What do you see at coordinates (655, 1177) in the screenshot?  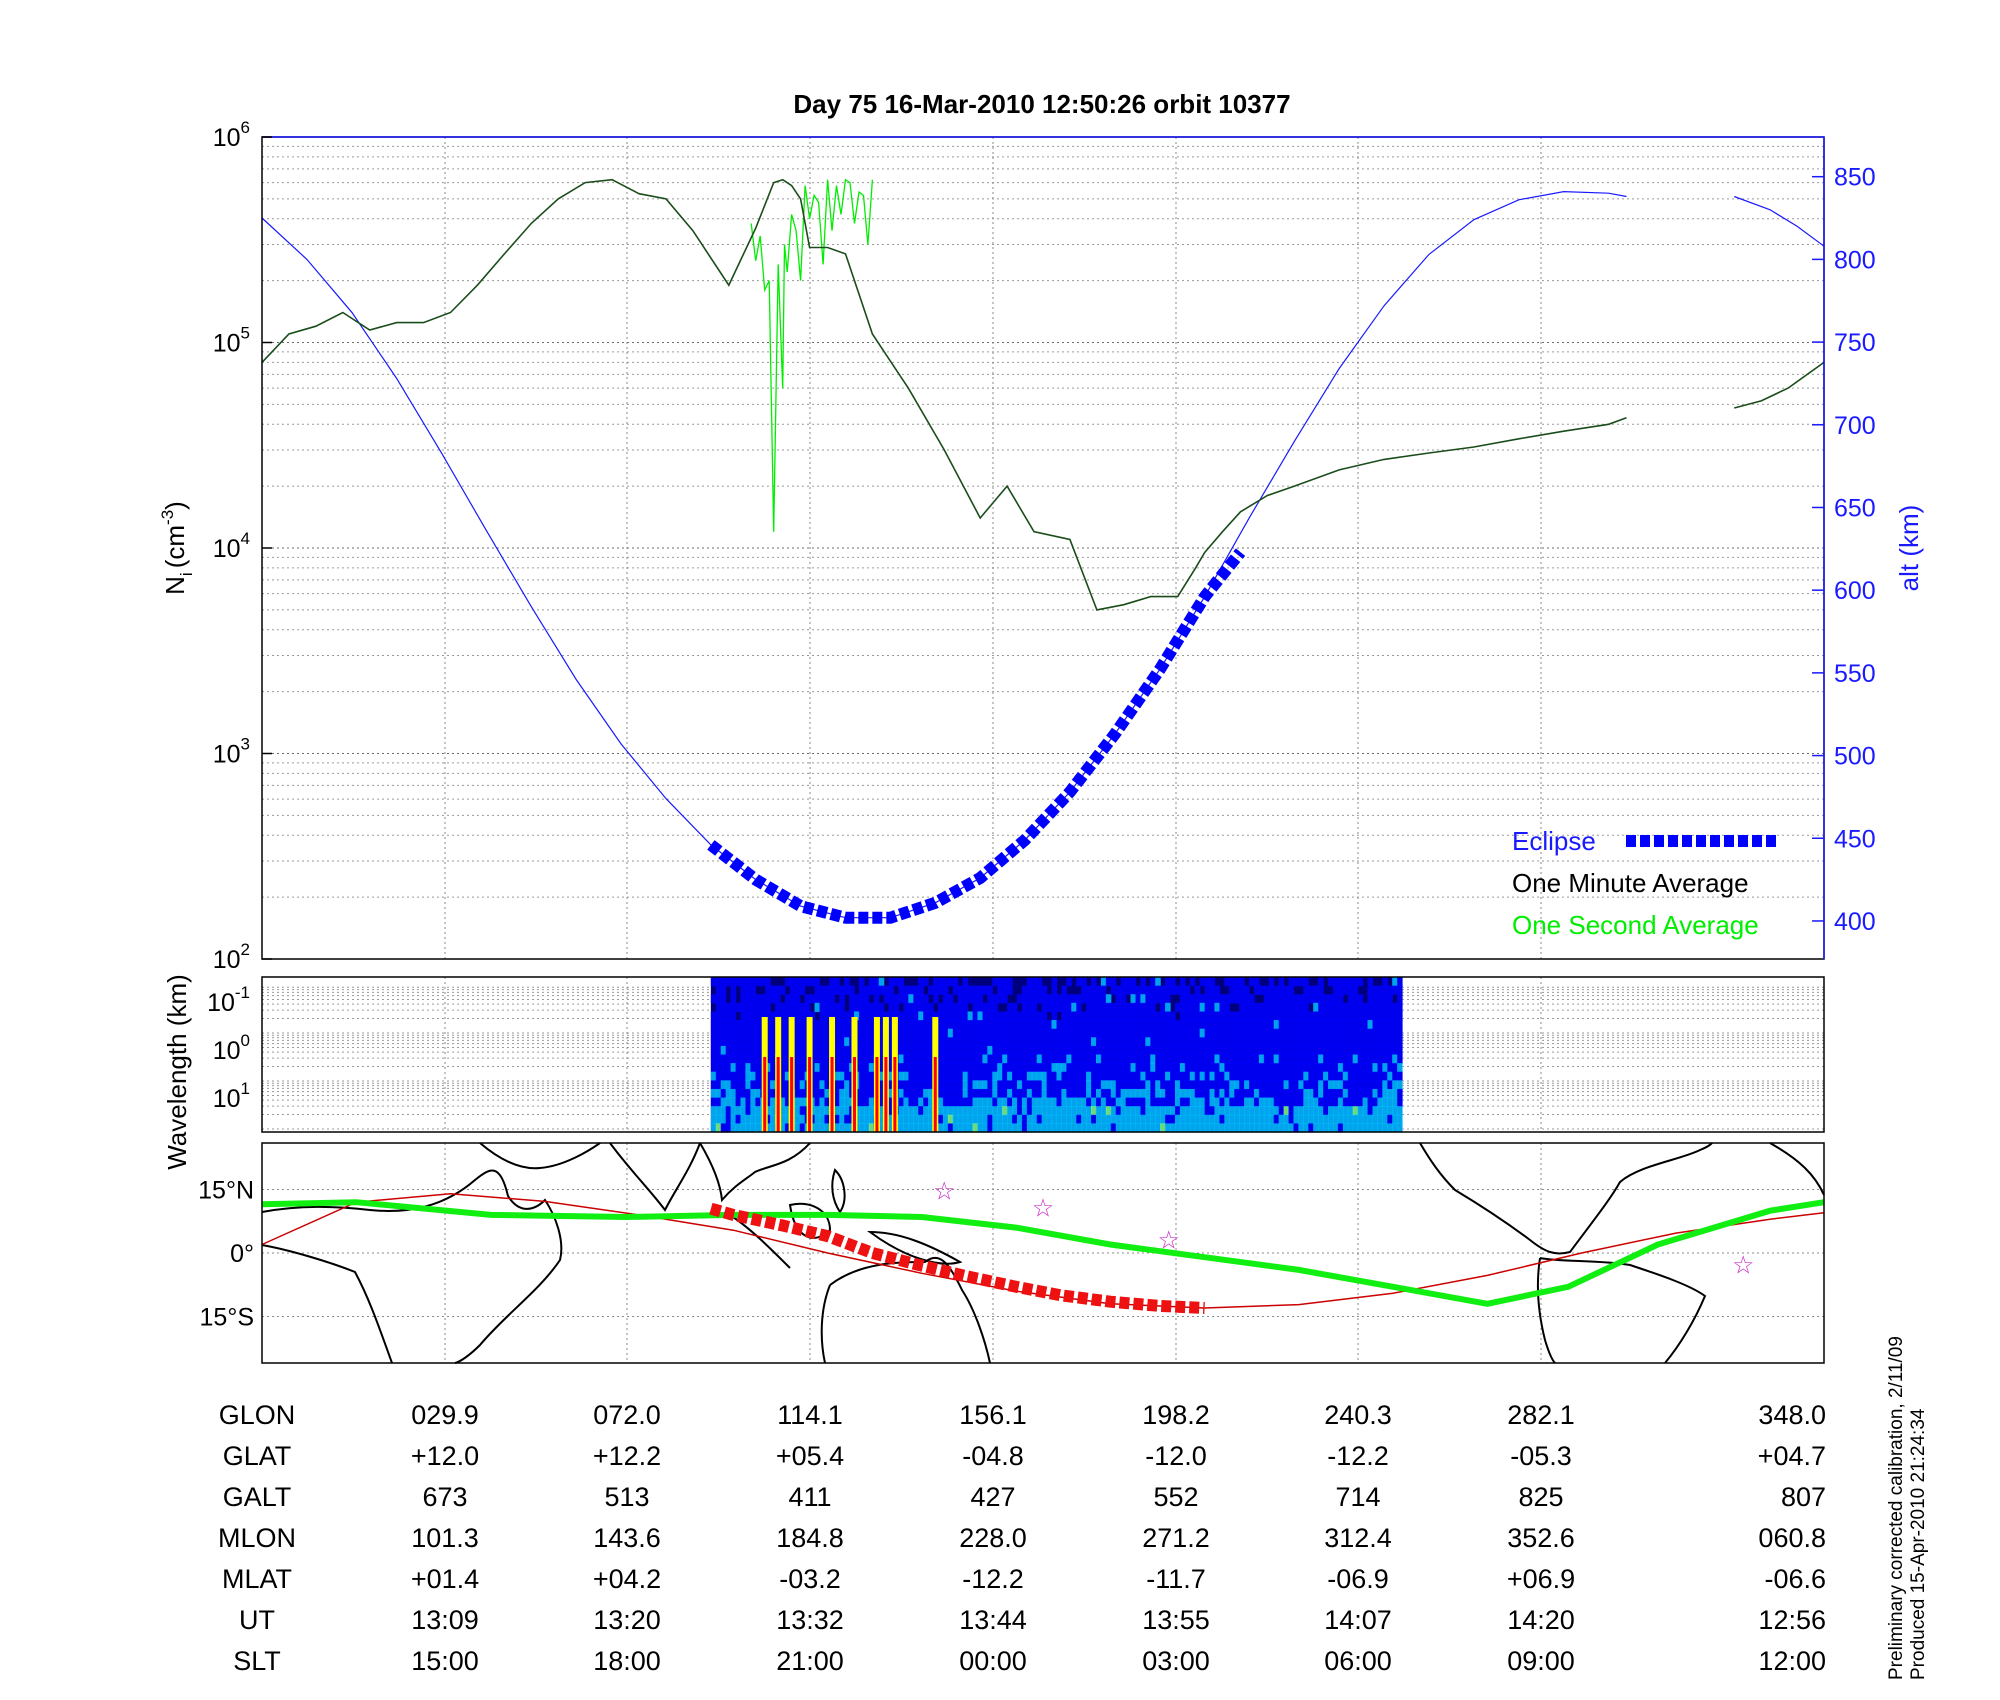 I see `coastline-india` at bounding box center [655, 1177].